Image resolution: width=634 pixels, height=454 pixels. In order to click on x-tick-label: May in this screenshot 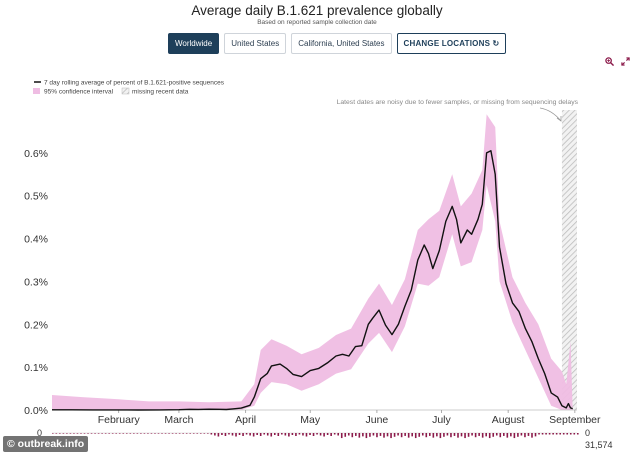, I will do `click(310, 420)`.